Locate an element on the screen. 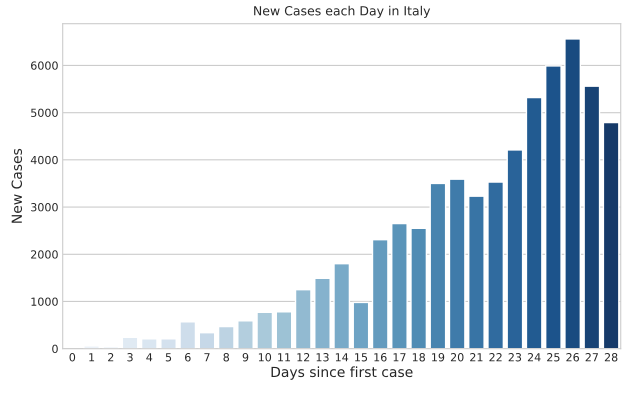  y-tick-label: 1000 is located at coordinates (44, 301).